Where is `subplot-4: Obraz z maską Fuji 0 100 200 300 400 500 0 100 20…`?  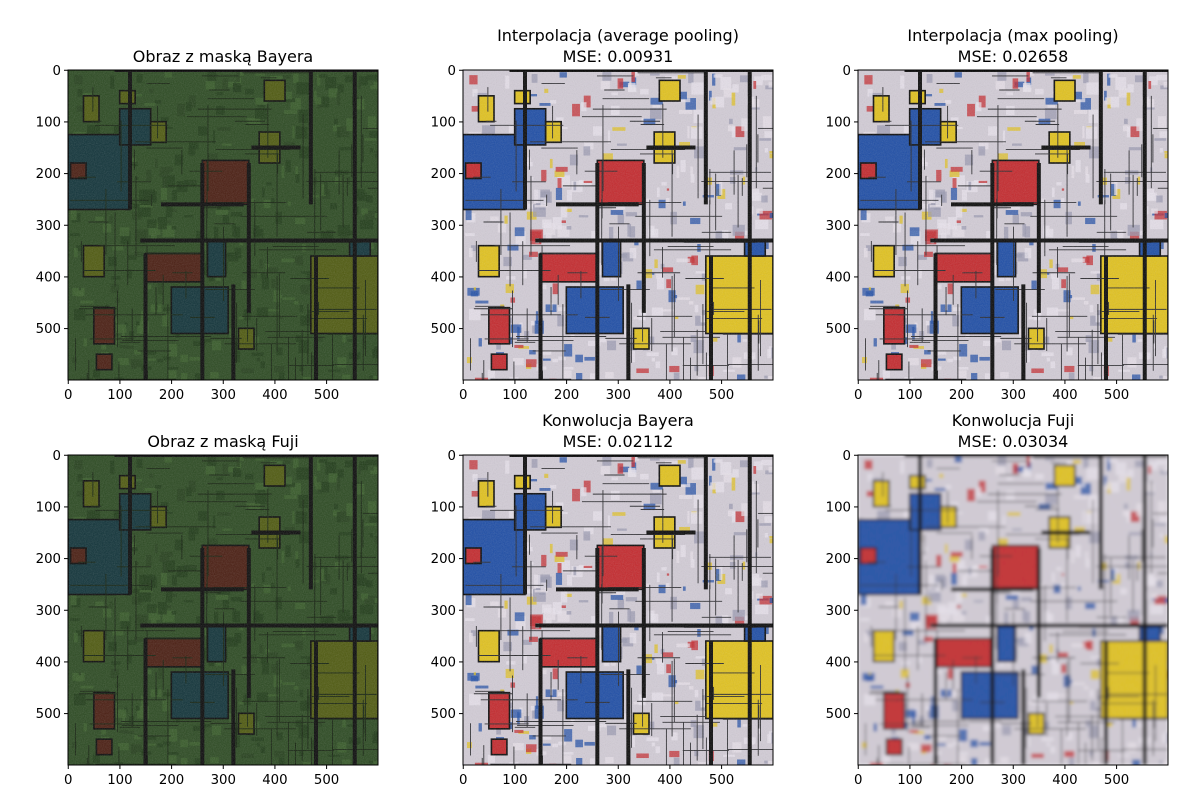
subplot-4: Obraz z maską Fuji 0 100 200 300 400 500 0 100 20… is located at coordinates (207, 610).